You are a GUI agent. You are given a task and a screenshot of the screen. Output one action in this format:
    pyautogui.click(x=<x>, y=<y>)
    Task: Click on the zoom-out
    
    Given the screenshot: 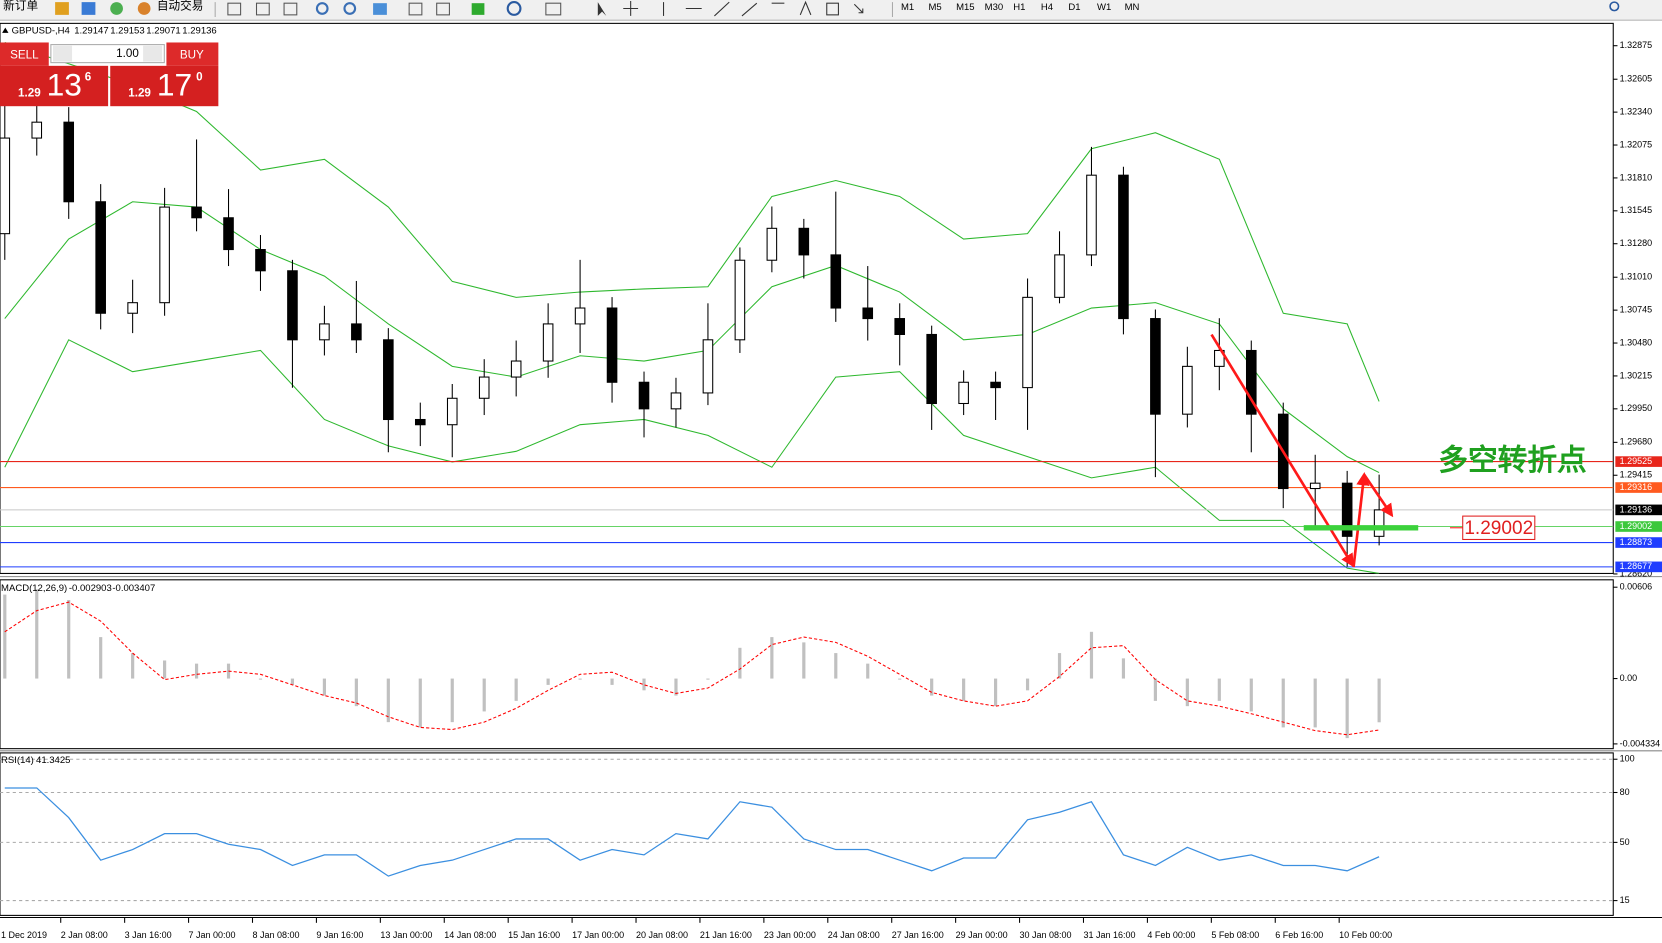 What is the action you would take?
    pyautogui.click(x=350, y=8)
    